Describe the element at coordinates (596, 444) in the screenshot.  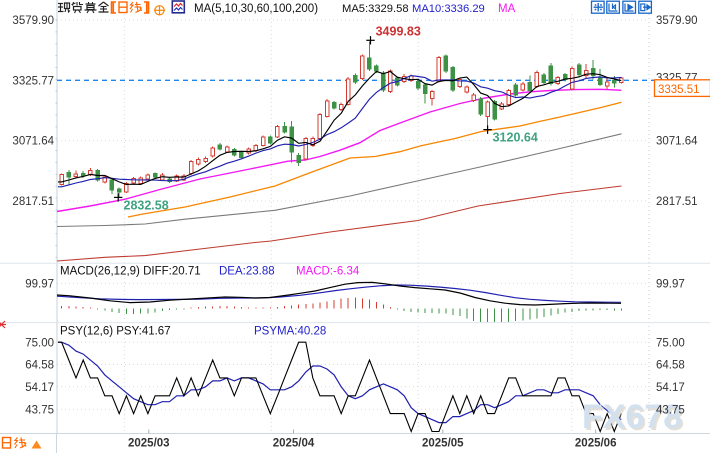
I see `svg-text: 2025/06` at that location.